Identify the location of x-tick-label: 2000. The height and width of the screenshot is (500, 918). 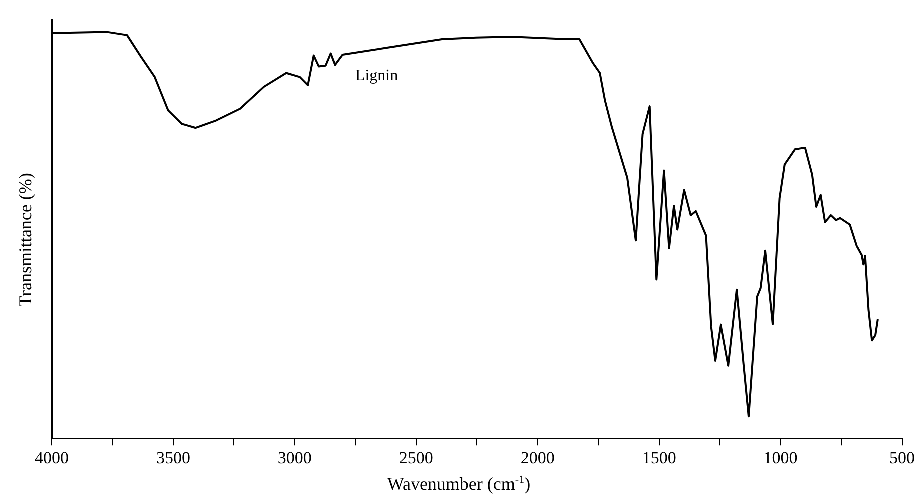
(537, 458).